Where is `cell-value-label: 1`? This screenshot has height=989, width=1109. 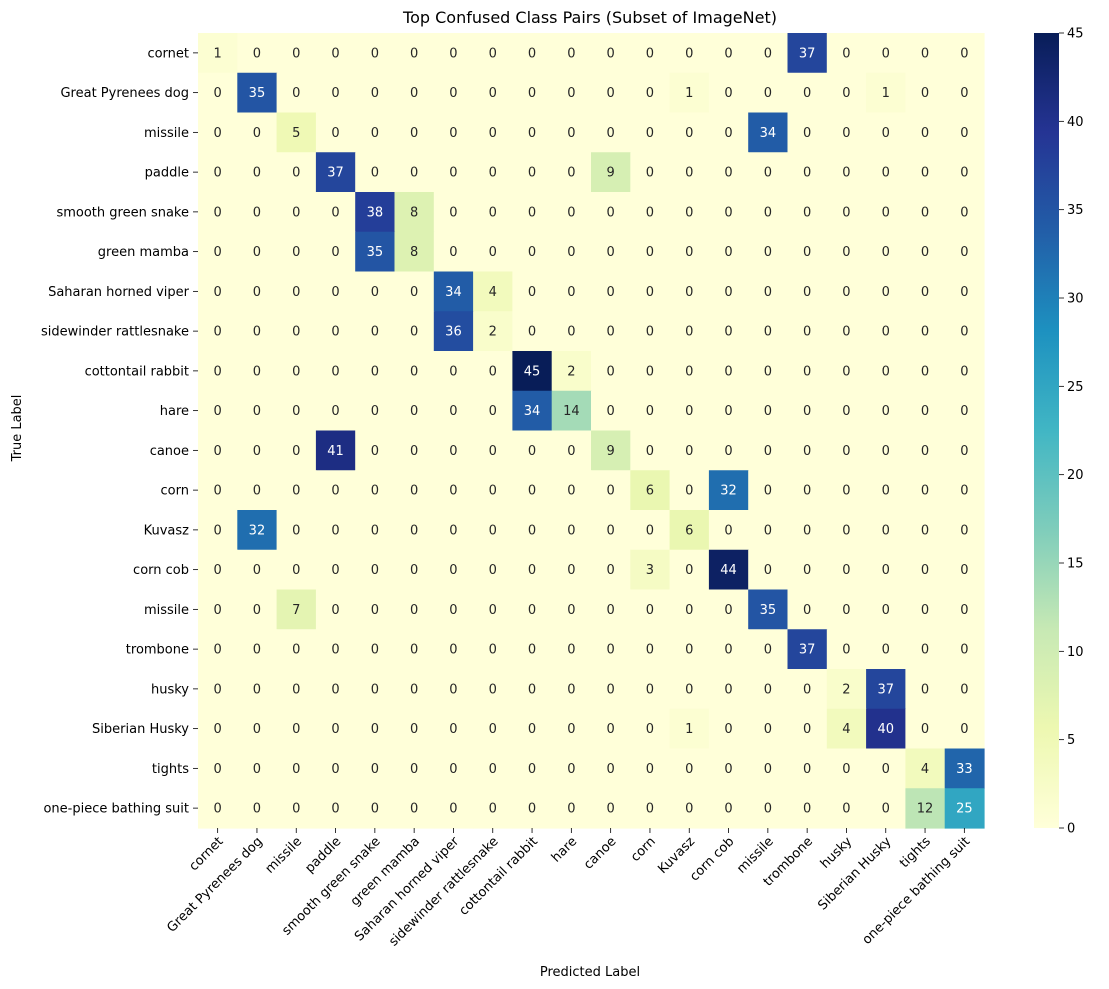 cell-value-label: 1 is located at coordinates (689, 729).